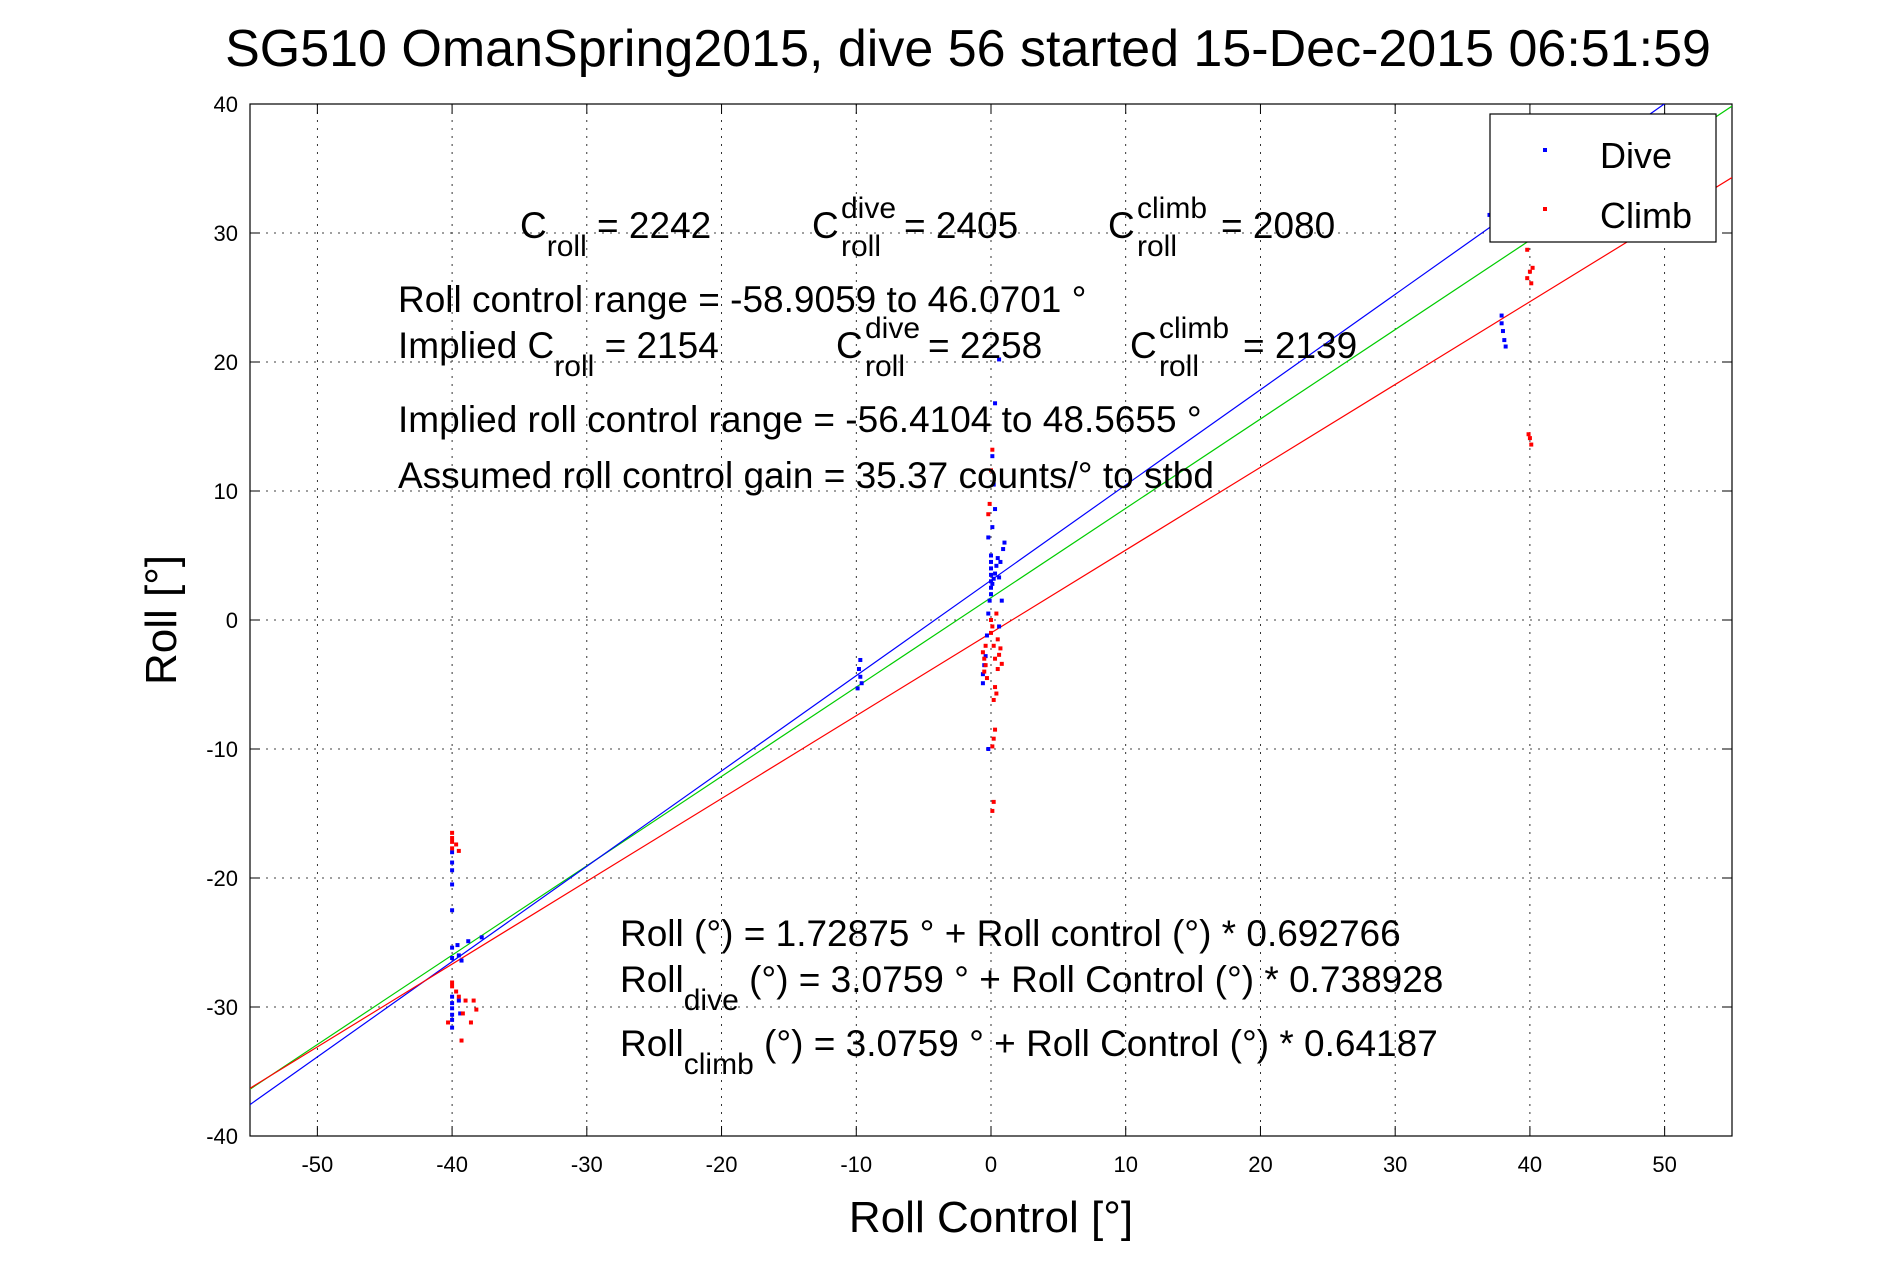 Image resolution: width=1891 pixels, height=1262 pixels. Describe the element at coordinates (222, 878) in the screenshot. I see `y-tick-label: -20` at that location.